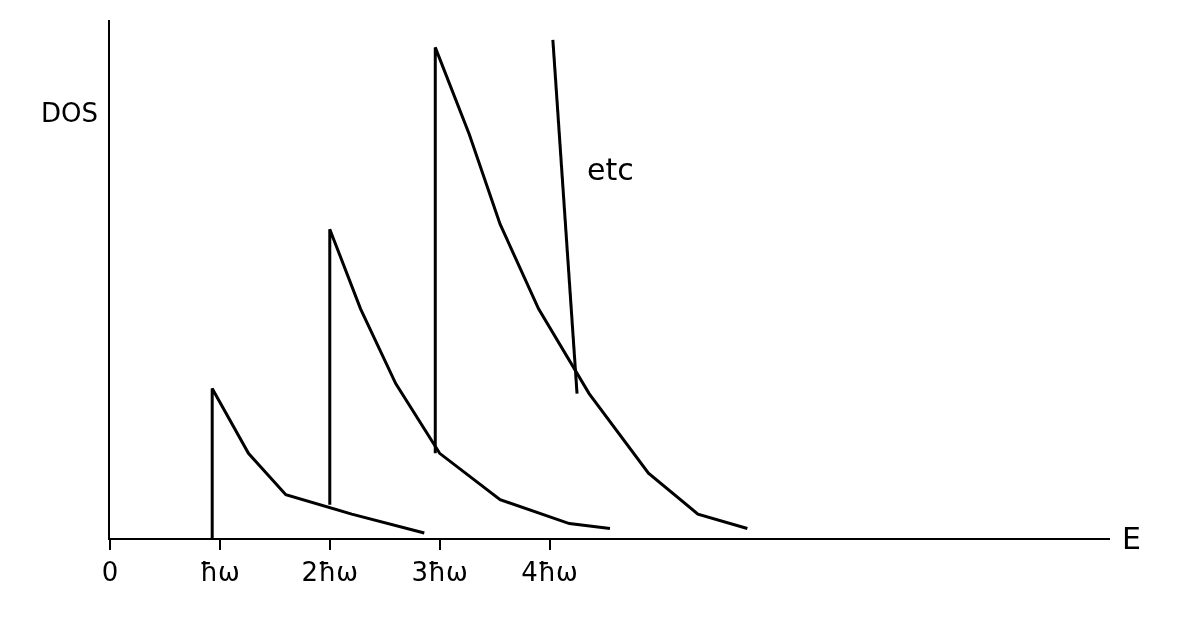 This screenshot has height=618, width=1180. What do you see at coordinates (219, 572) in the screenshot?
I see `x-tick-label: ħω` at bounding box center [219, 572].